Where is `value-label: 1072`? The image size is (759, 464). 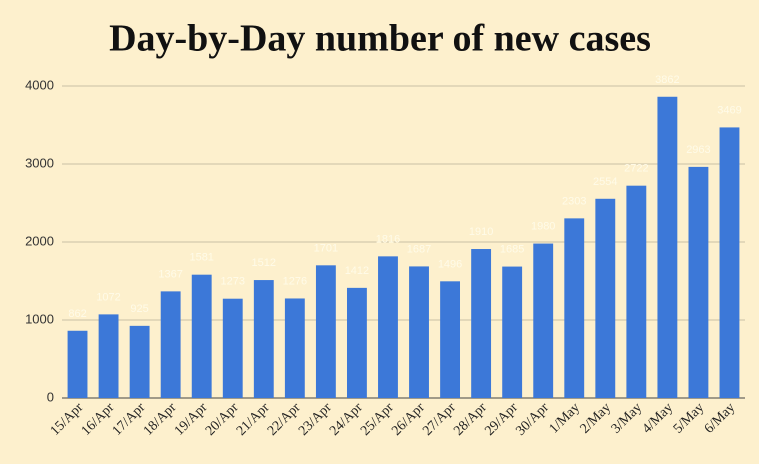 value-label: 1072 is located at coordinates (108, 297).